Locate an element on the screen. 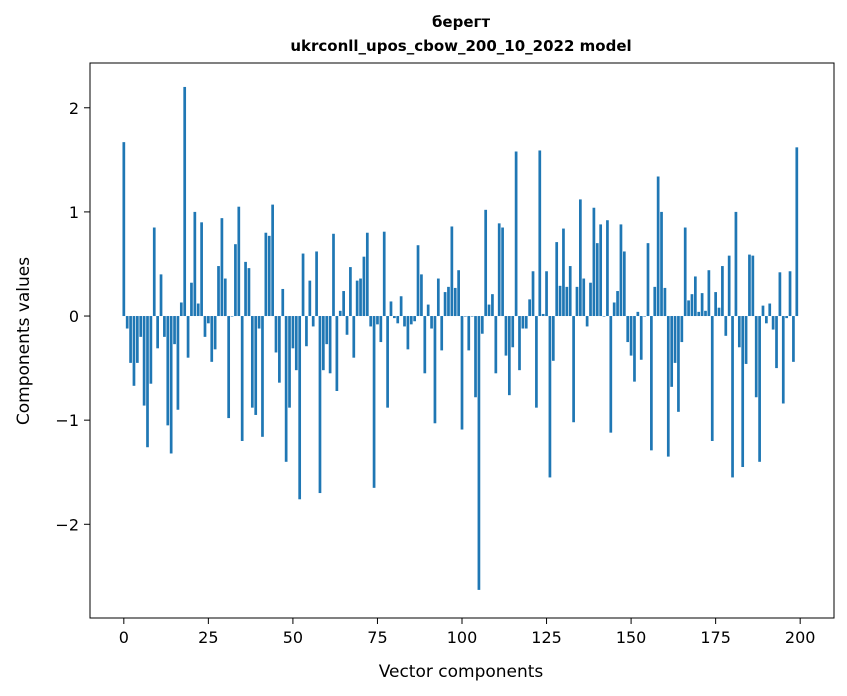  x-axis-label: Vector components is located at coordinates (461, 672).